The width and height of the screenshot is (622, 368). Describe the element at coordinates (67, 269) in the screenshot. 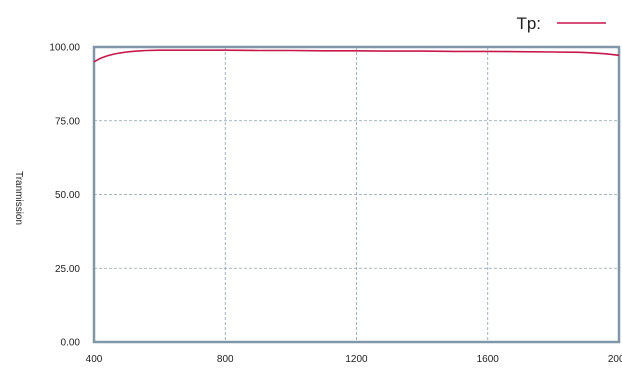

I see `y-tick-label-25: 25.00` at that location.